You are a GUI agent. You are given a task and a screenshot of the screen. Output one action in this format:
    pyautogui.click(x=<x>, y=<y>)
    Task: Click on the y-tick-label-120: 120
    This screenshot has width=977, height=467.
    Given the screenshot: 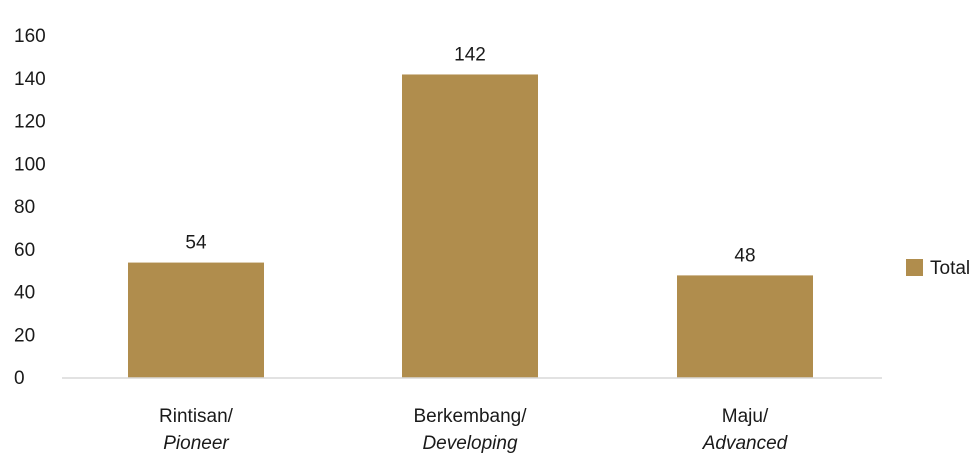 What is the action you would take?
    pyautogui.click(x=30, y=122)
    